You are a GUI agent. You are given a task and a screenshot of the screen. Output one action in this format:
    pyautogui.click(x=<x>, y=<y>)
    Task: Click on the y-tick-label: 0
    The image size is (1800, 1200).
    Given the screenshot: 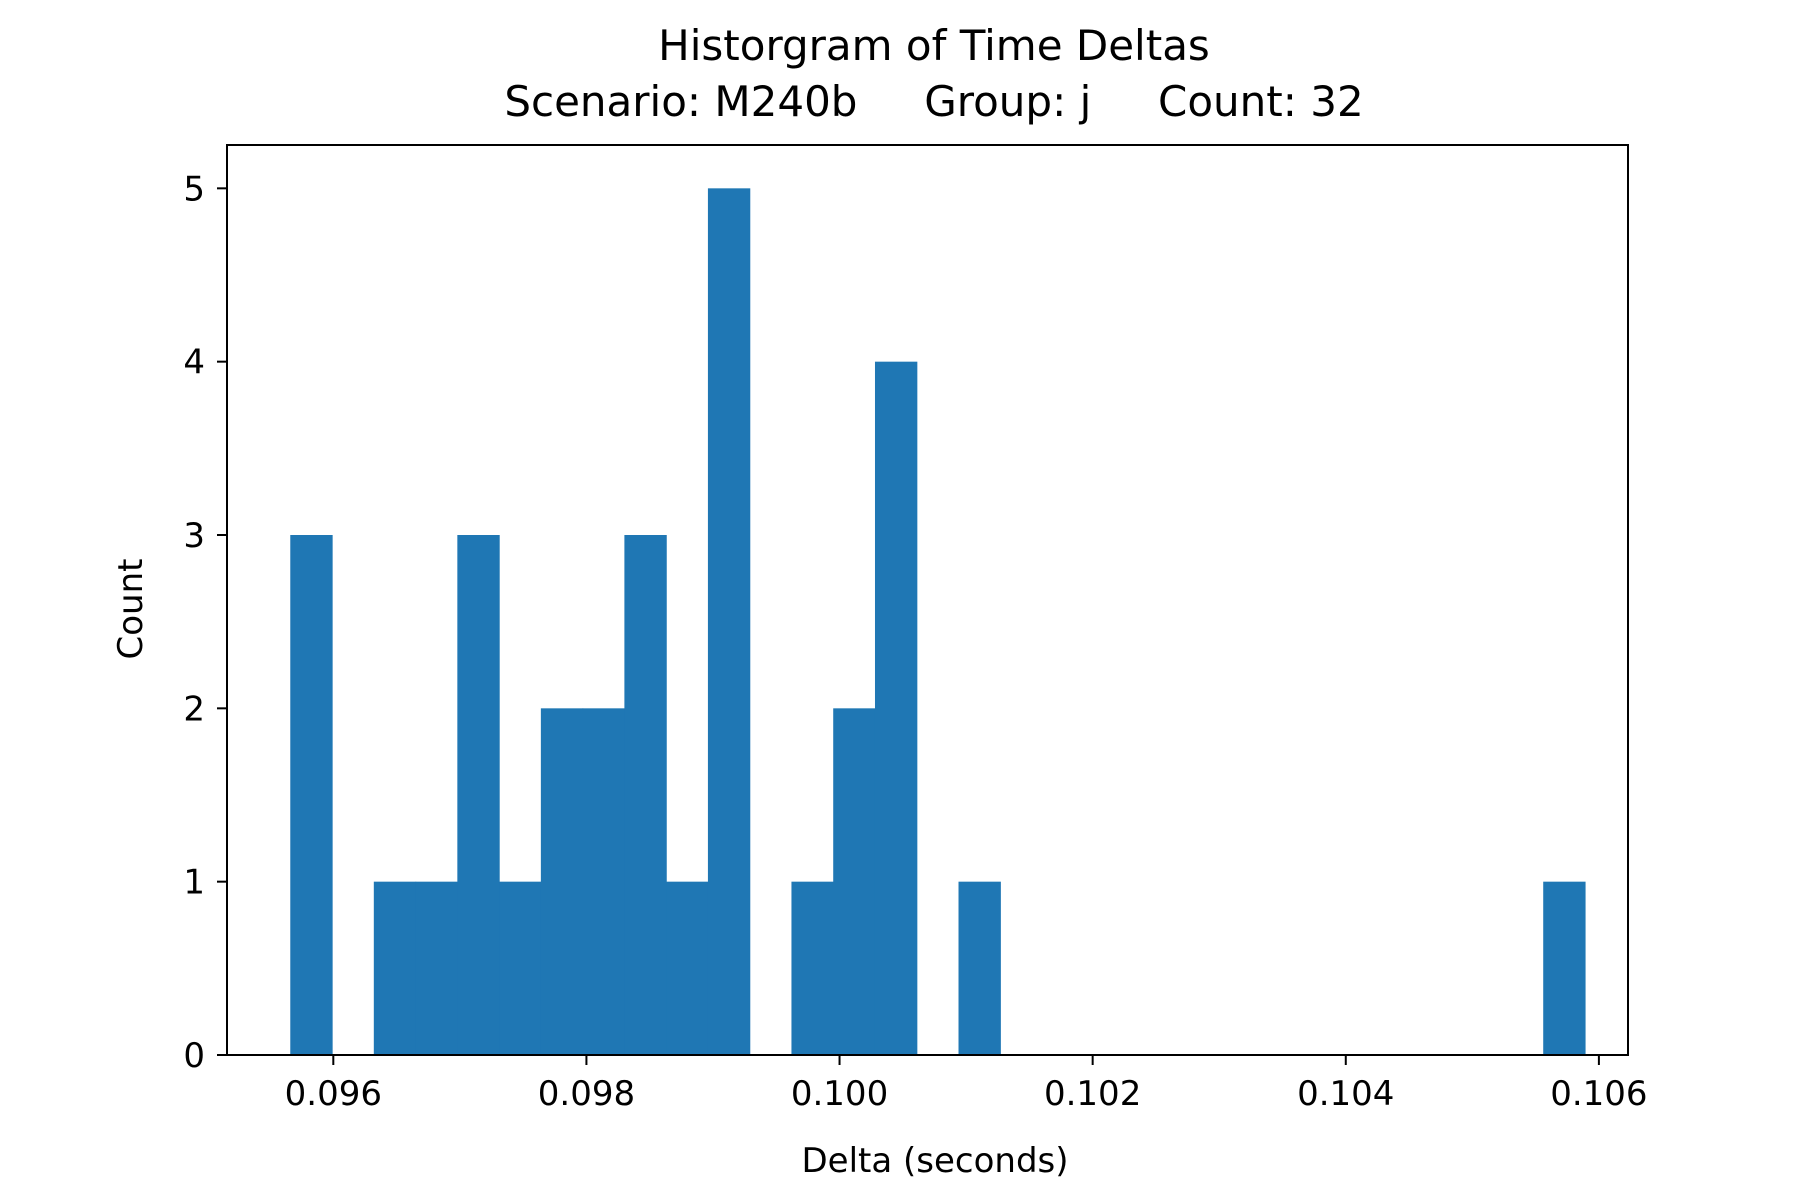 What is the action you would take?
    pyautogui.click(x=194, y=1056)
    